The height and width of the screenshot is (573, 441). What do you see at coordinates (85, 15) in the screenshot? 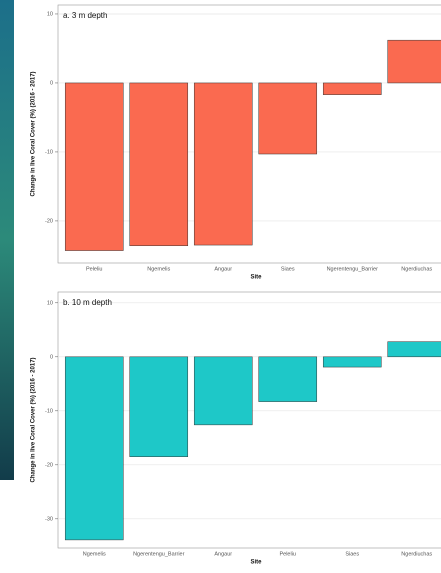
I see `chart-title: a. 3 m depth` at bounding box center [85, 15].